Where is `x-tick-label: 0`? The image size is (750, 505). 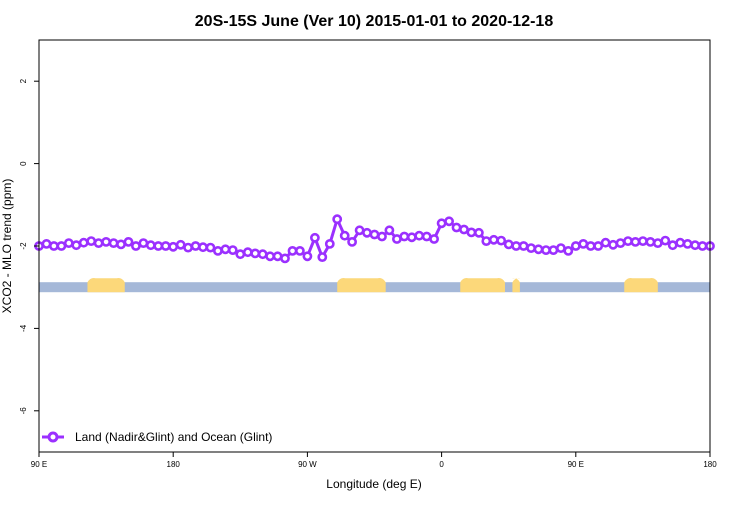
x-tick-label: 0 is located at coordinates (441, 464).